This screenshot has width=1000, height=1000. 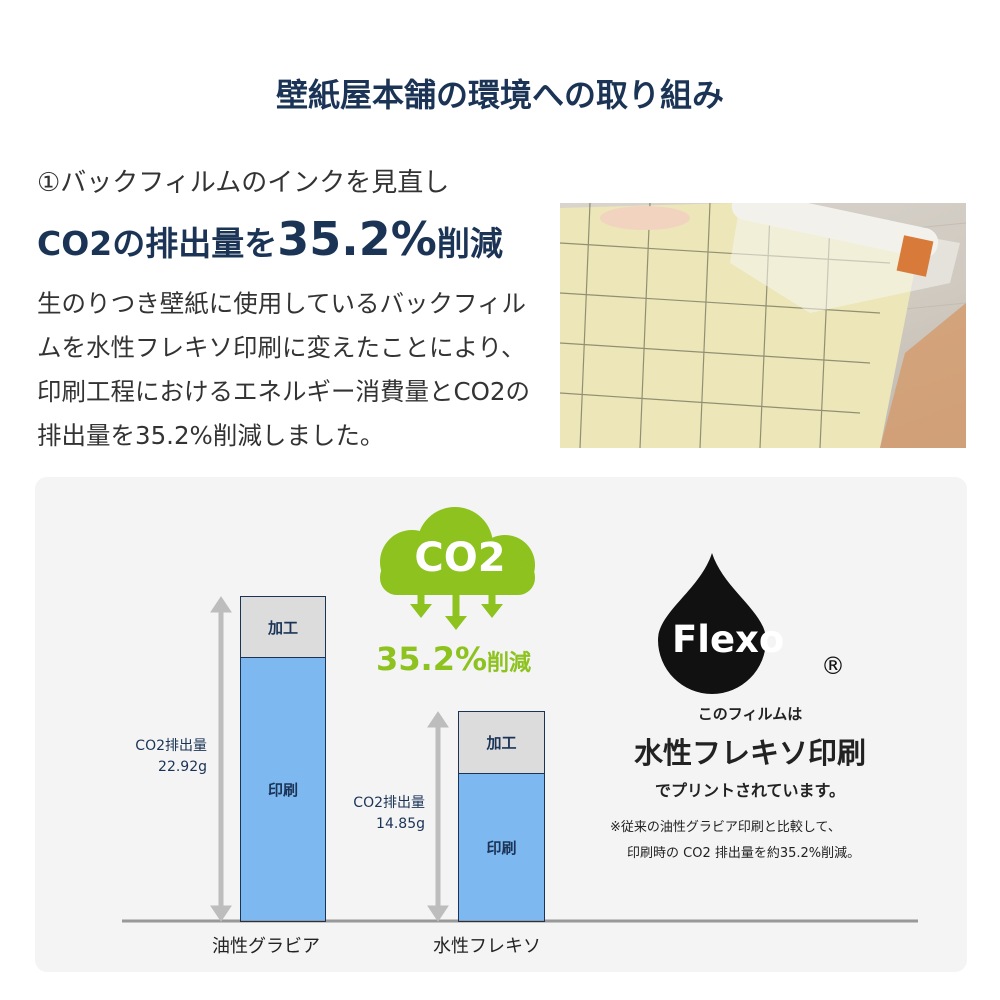 What do you see at coordinates (750, 714) in the screenshot?
I see `flexo-line1: このフィルムは` at bounding box center [750, 714].